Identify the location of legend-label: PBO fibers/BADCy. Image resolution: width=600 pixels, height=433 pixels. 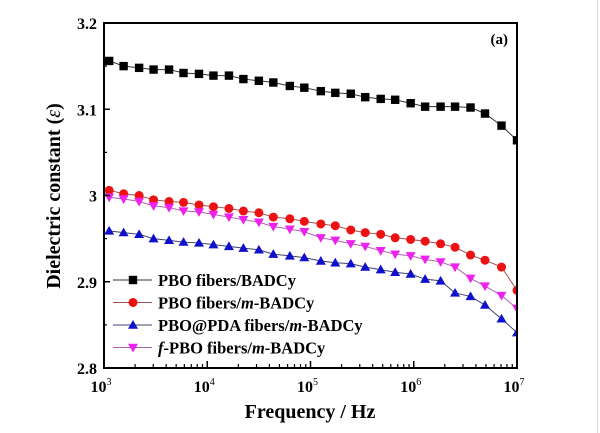
(227, 280).